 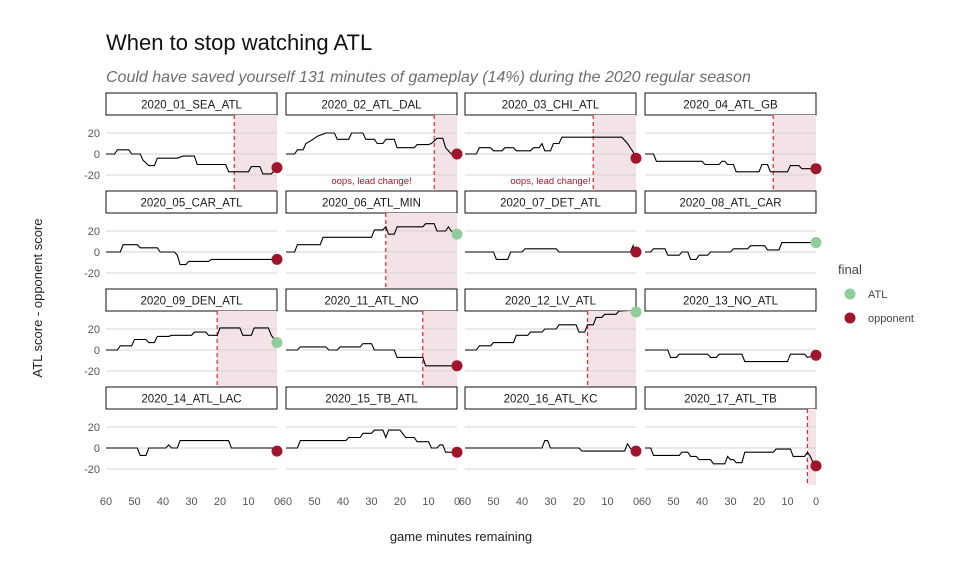 I want to click on panel-strip-label: 2020_12_LV_ATL, so click(x=551, y=302).